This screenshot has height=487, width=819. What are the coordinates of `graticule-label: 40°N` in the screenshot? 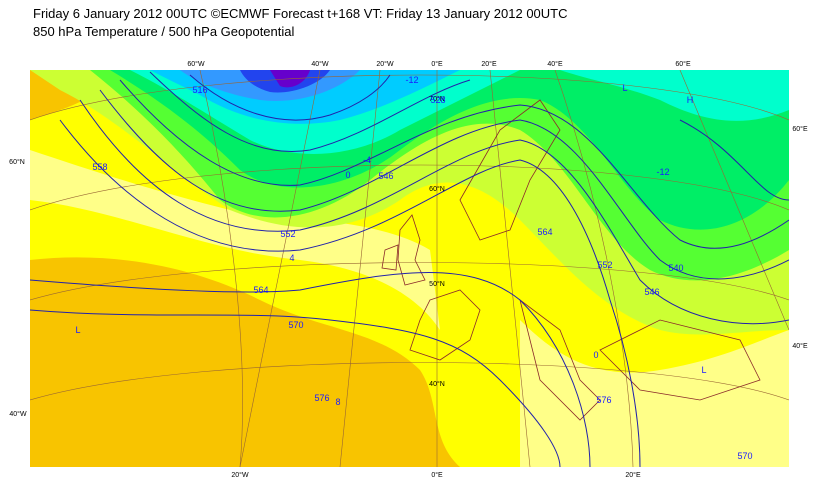 It's located at (437, 384).